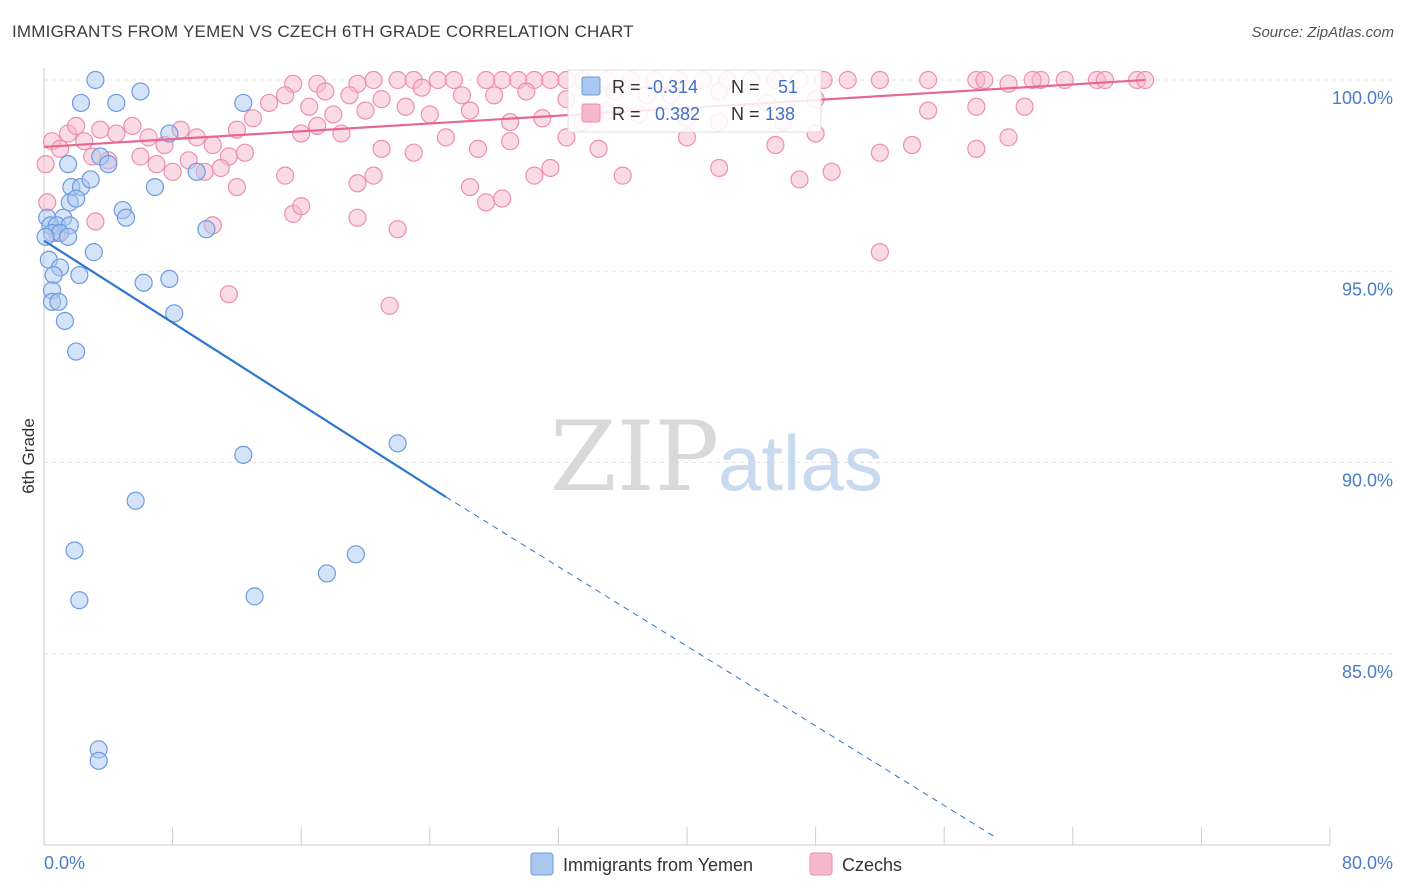 The image size is (1406, 892). What do you see at coordinates (788, 87) in the screenshot?
I see `stats-n-value-yemen: 51` at bounding box center [788, 87].